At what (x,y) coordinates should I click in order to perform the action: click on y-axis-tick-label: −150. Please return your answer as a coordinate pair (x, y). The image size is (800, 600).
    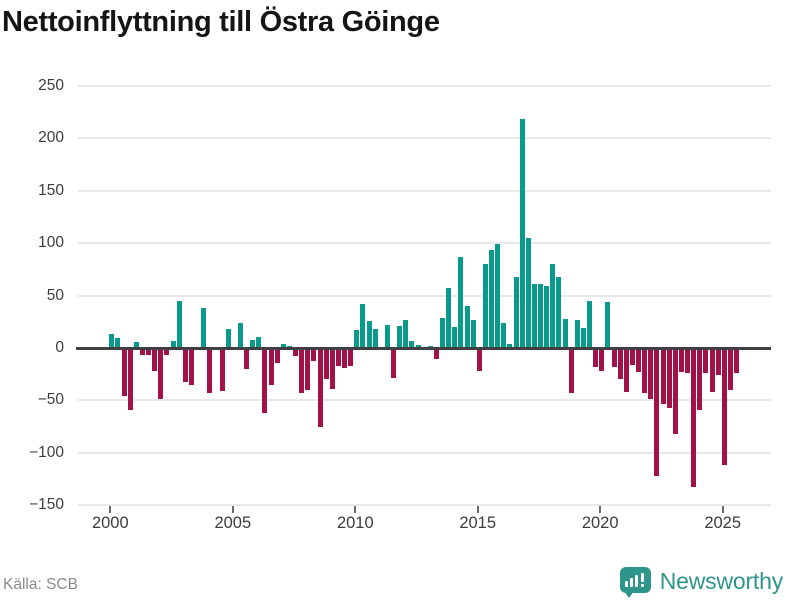
    Looking at the image, I should click on (46, 505).